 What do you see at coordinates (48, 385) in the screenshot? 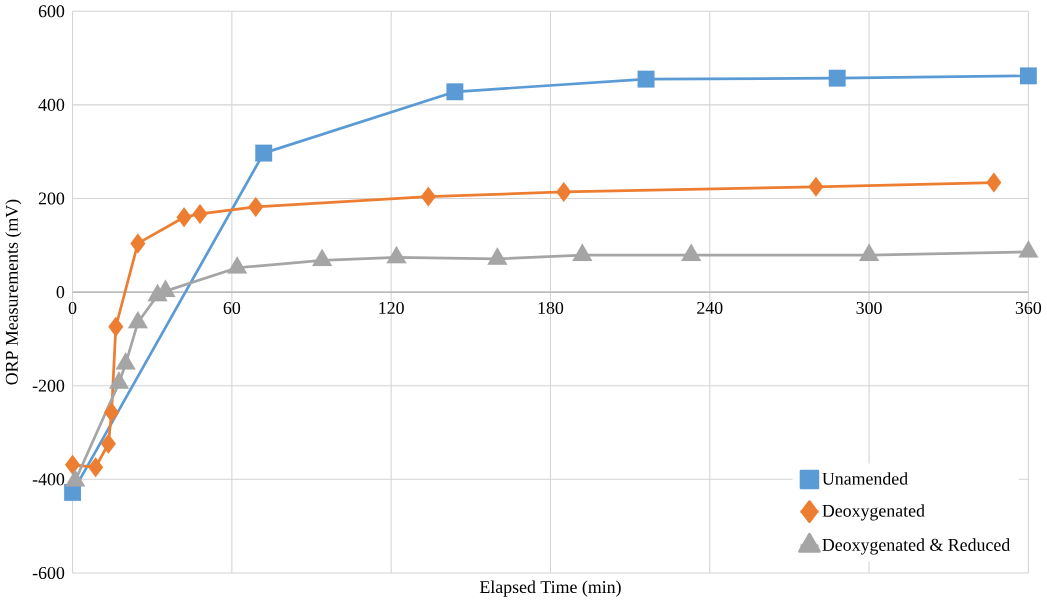
I see `y-tick-label: -200` at bounding box center [48, 385].